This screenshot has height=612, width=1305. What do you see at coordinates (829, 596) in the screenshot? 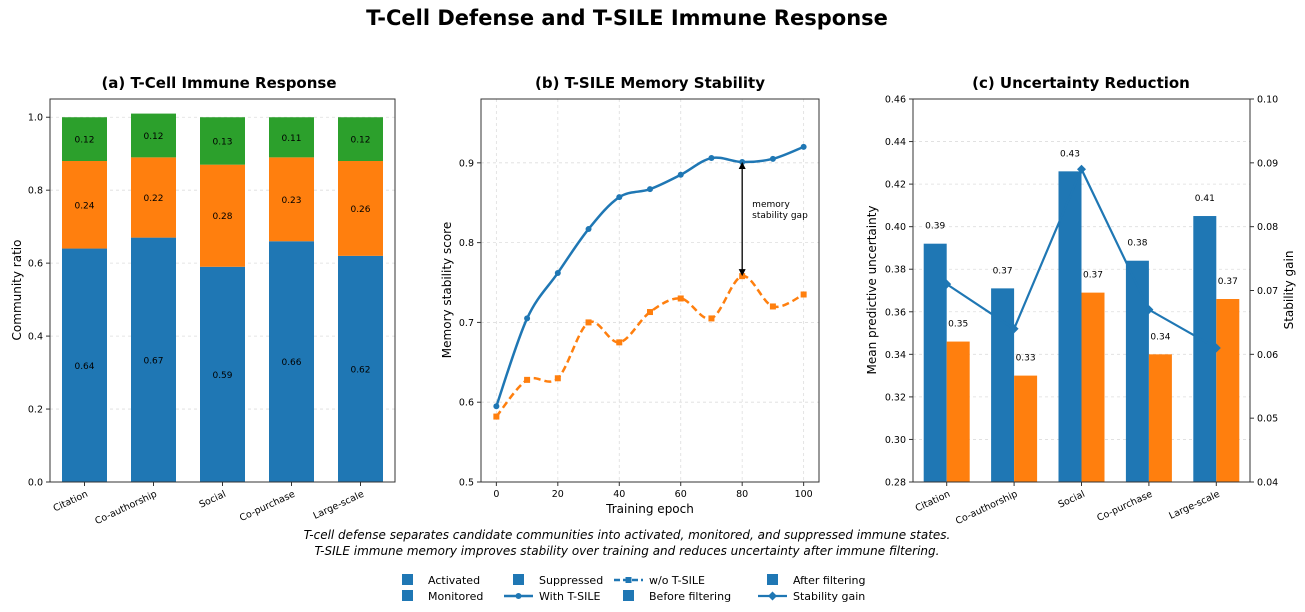
I see `legend-label: Stability gain` at bounding box center [829, 596].